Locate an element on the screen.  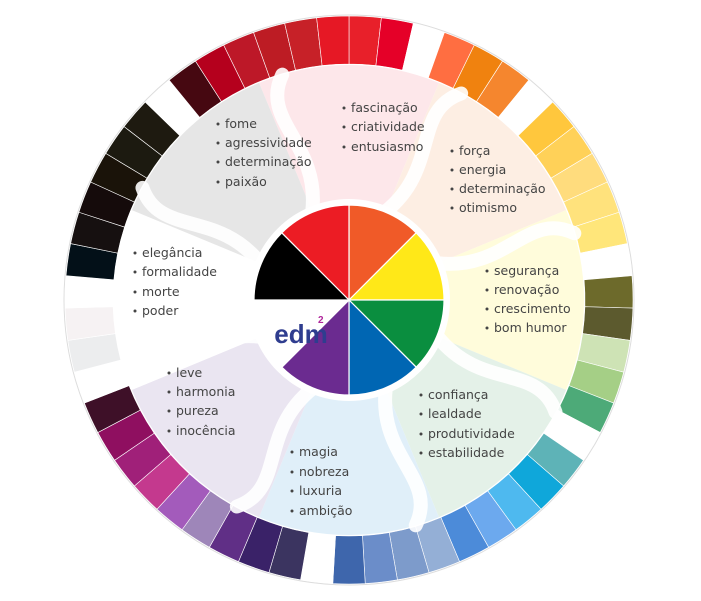
keyword-item: criatividade is located at coordinates (388, 126).